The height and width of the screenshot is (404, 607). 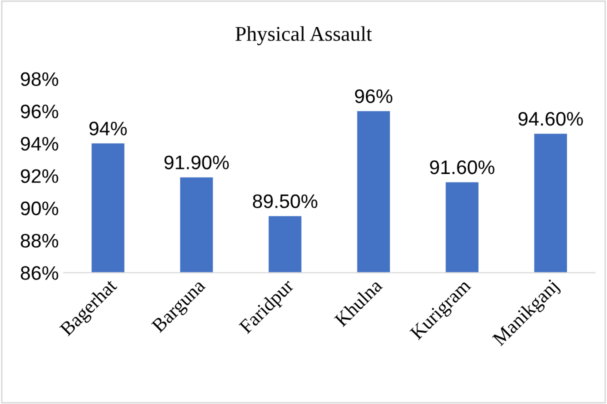 I want to click on y-tick-label: 94%, so click(x=39, y=143).